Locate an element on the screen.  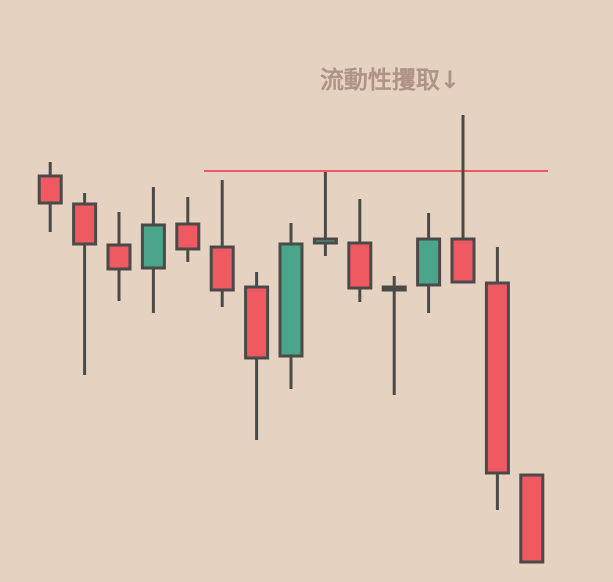
annotation: 流動性攫取↓ is located at coordinates (390, 80).